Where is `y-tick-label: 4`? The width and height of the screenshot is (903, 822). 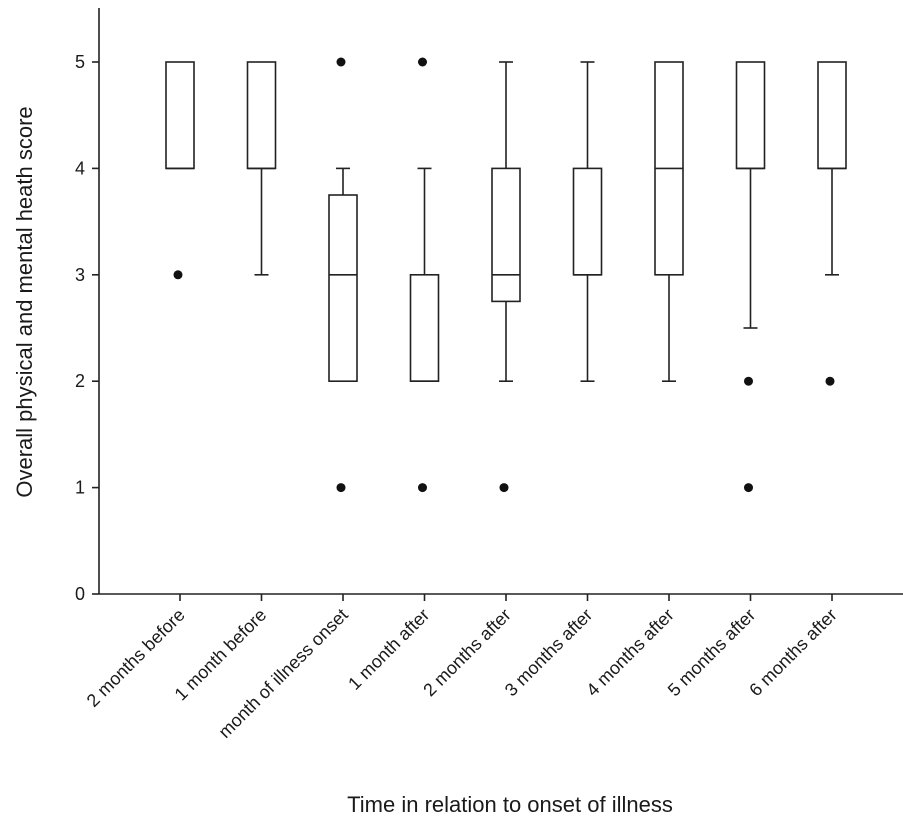
y-tick-label: 4 is located at coordinates (80, 168).